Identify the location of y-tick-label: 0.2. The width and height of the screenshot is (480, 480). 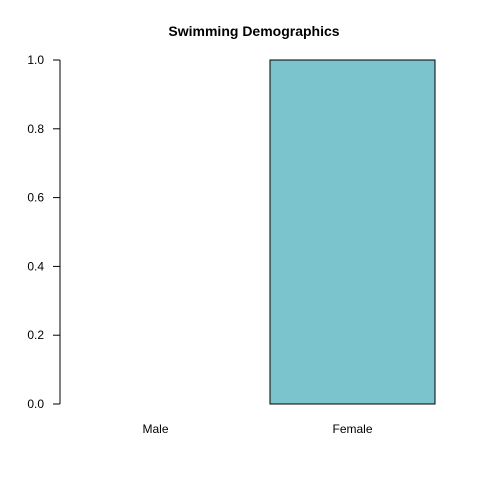
(35, 335).